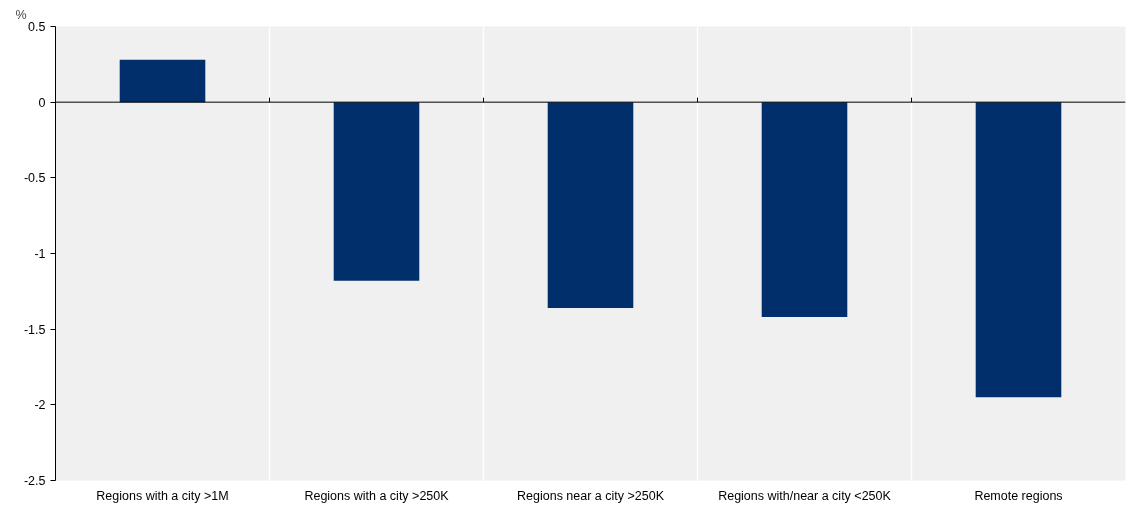  I want to click on y-axis-title: %, so click(21, 14).